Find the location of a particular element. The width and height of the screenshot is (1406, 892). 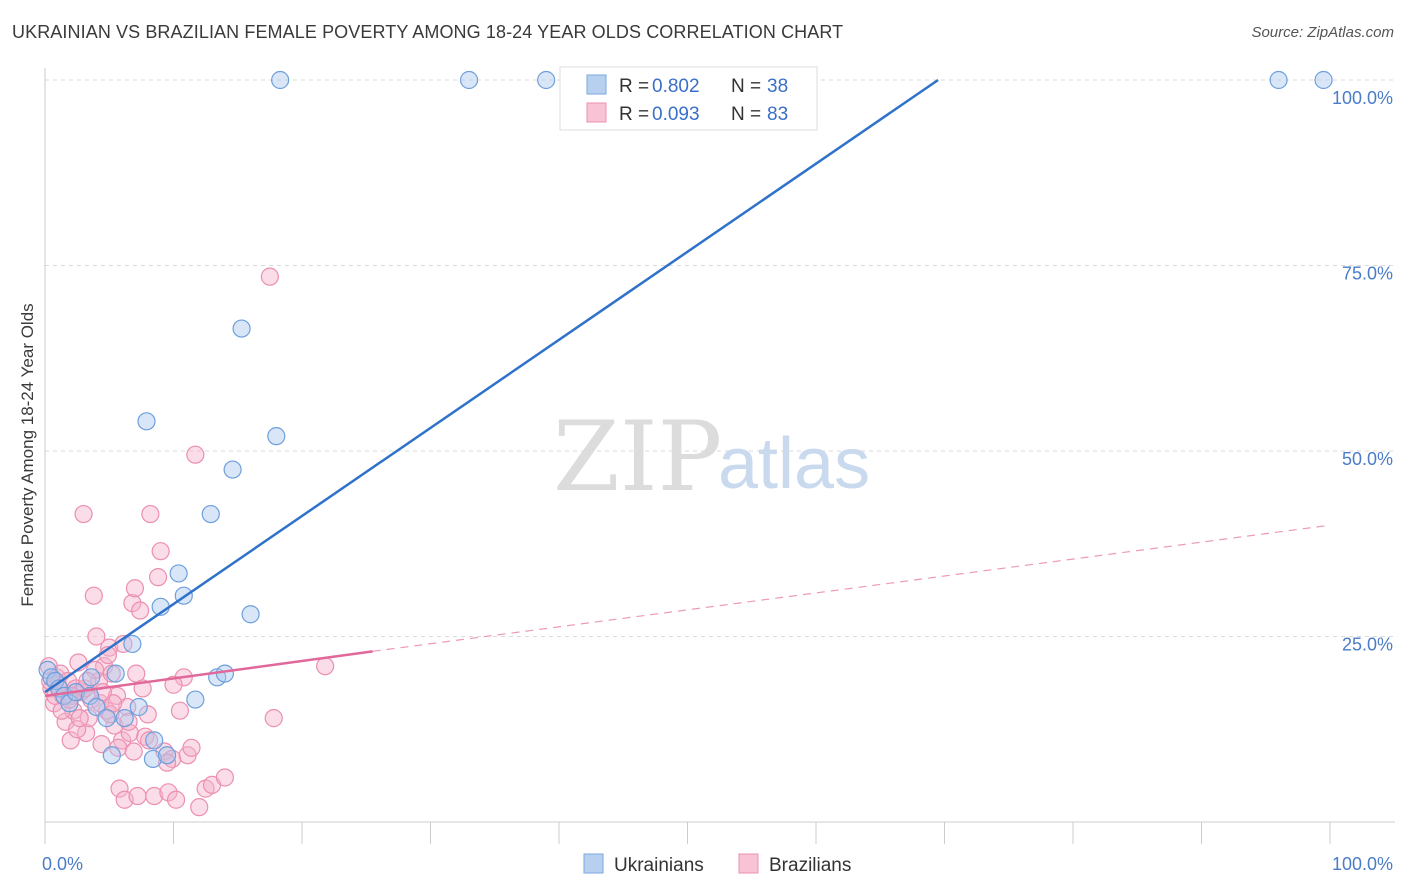

brazilians-trend-line-extended is located at coordinates (851, 588).